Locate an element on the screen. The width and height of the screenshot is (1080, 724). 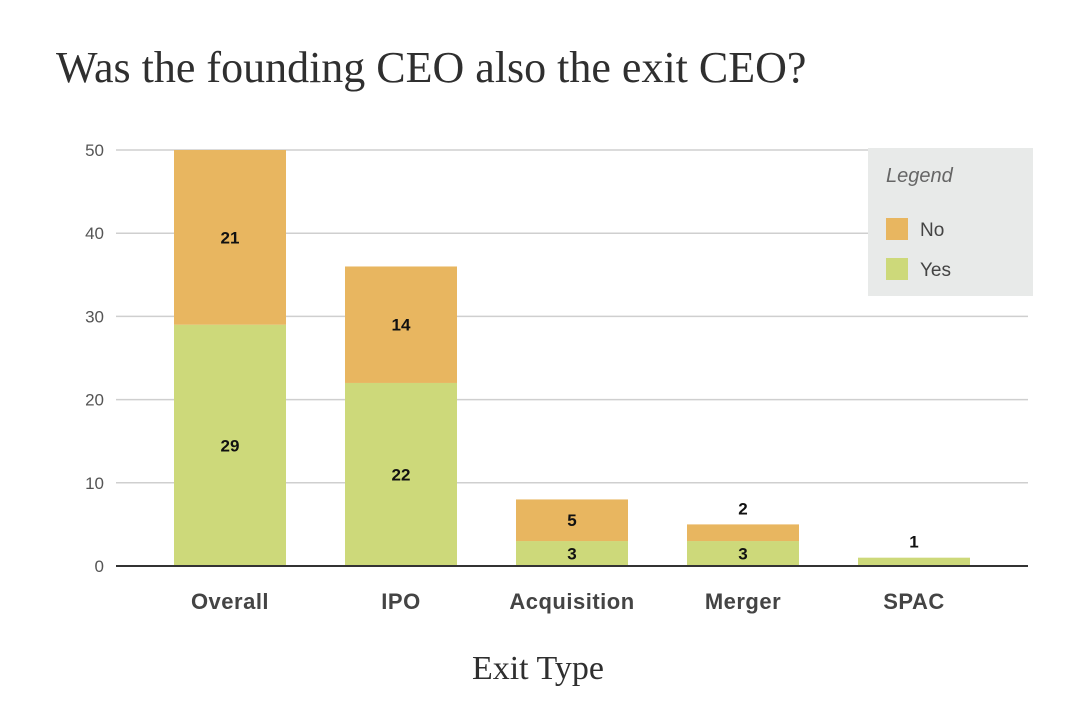
bar-yes-merger is located at coordinates (743, 553).